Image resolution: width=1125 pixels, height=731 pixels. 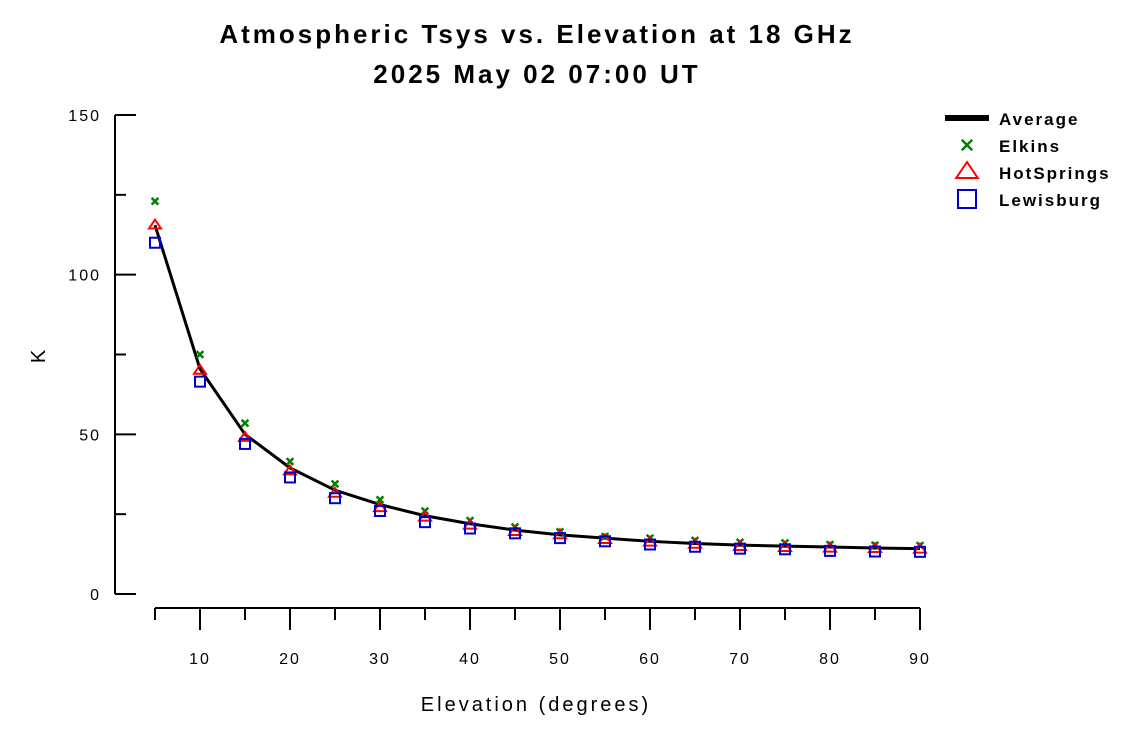 I want to click on legend-marker-lewisburg, so click(x=967, y=199).